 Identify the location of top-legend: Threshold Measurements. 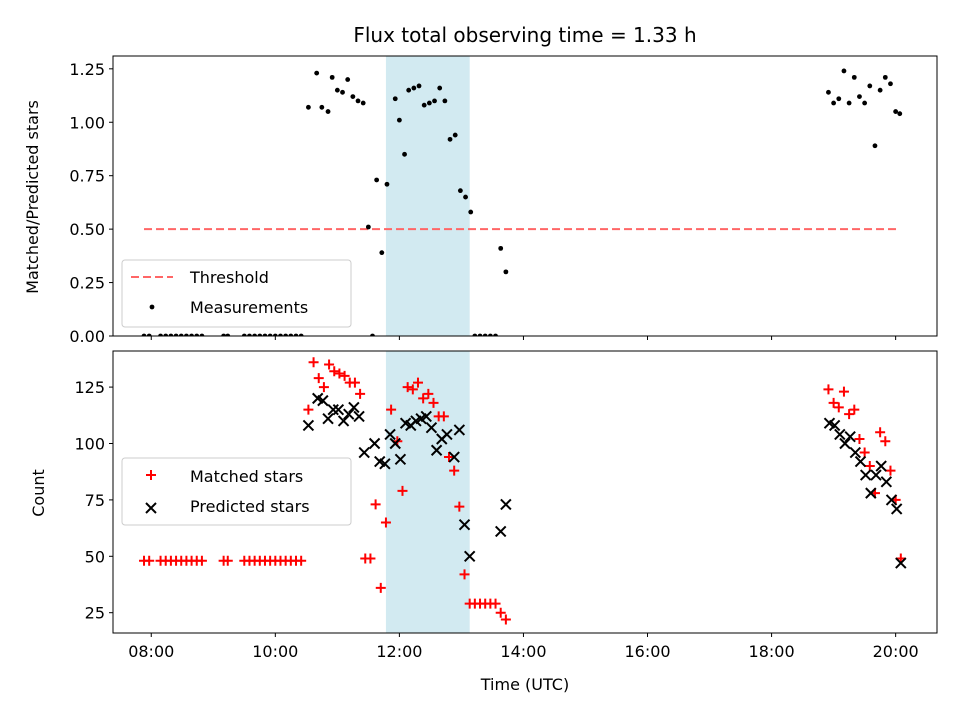
(236, 293).